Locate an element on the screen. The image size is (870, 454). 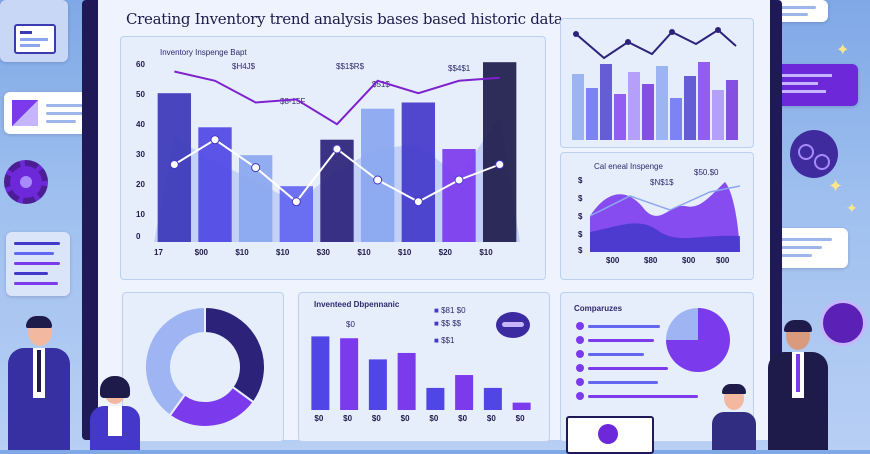
y-tick-label: 30 is located at coordinates (140, 154).